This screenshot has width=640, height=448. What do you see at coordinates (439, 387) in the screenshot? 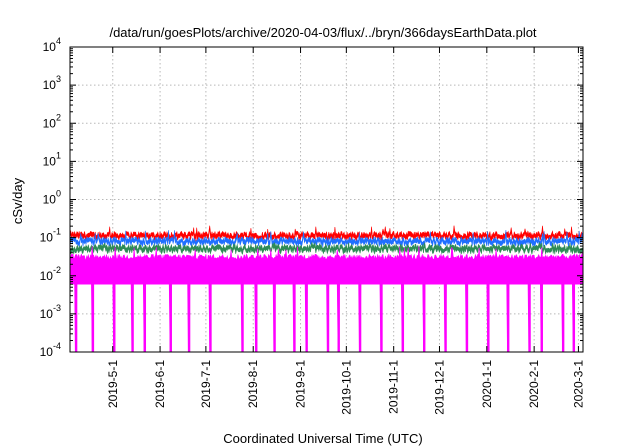
I see `x-tick-label: 2019-12-1` at bounding box center [439, 387].